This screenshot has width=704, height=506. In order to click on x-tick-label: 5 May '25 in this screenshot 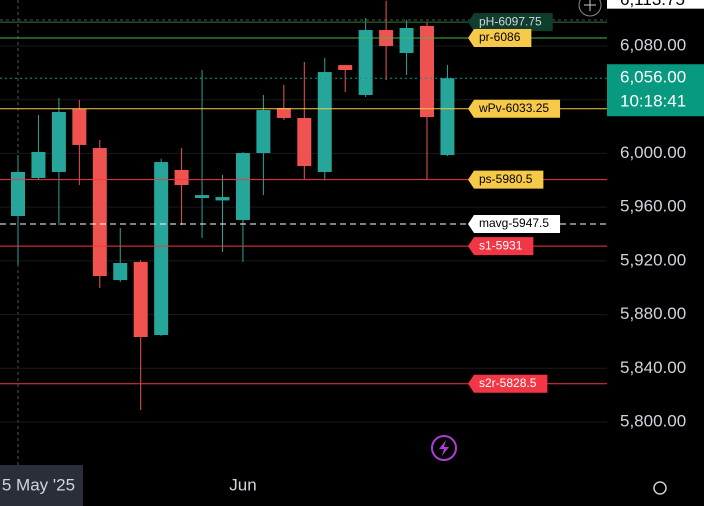, I will do `click(38, 484)`.